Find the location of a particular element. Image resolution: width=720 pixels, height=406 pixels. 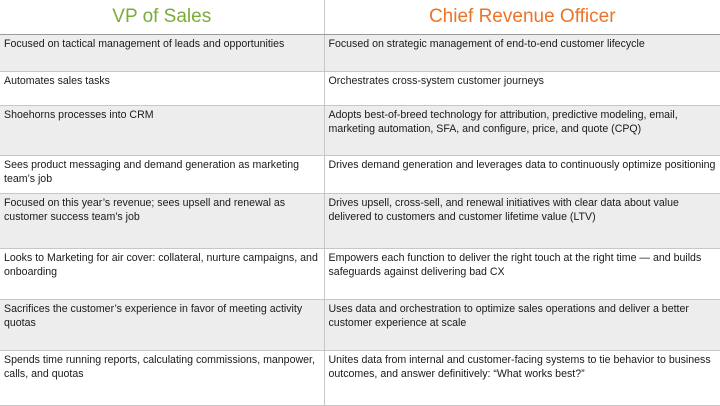

vp-of-sales-header: VP of Sales is located at coordinates (162, 17).